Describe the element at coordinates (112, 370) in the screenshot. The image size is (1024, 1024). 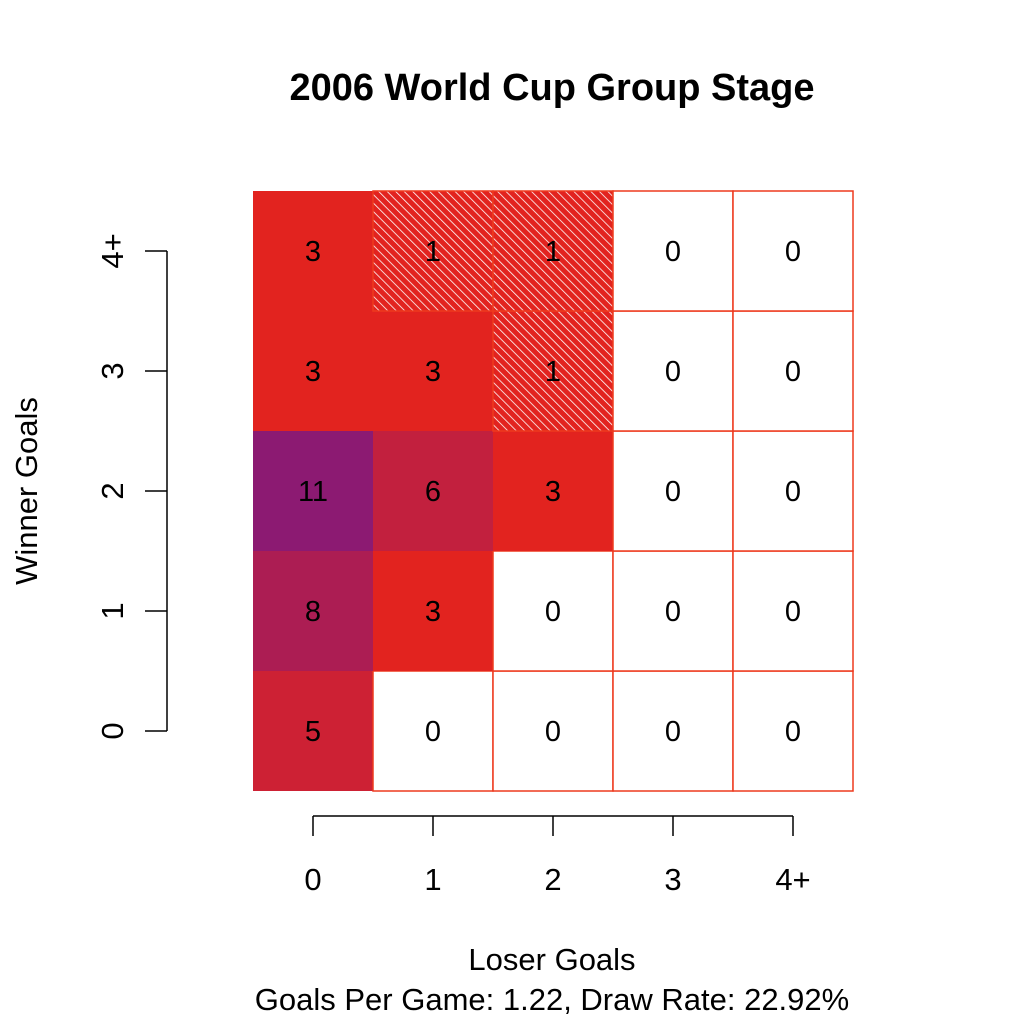
I see `y-tick-label: 3` at that location.